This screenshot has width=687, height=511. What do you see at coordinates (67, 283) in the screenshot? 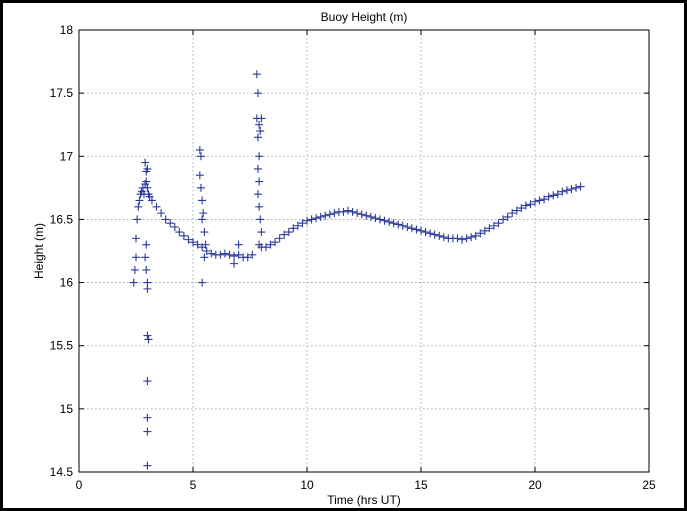
I see `y-tick-label: 16` at bounding box center [67, 283].